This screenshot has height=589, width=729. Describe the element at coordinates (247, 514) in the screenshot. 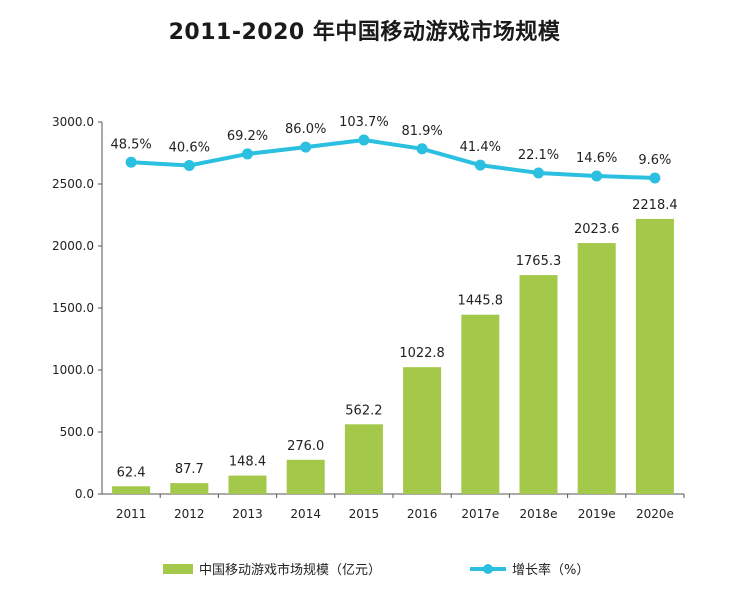

I see `x-tick-label: 2013` at that location.